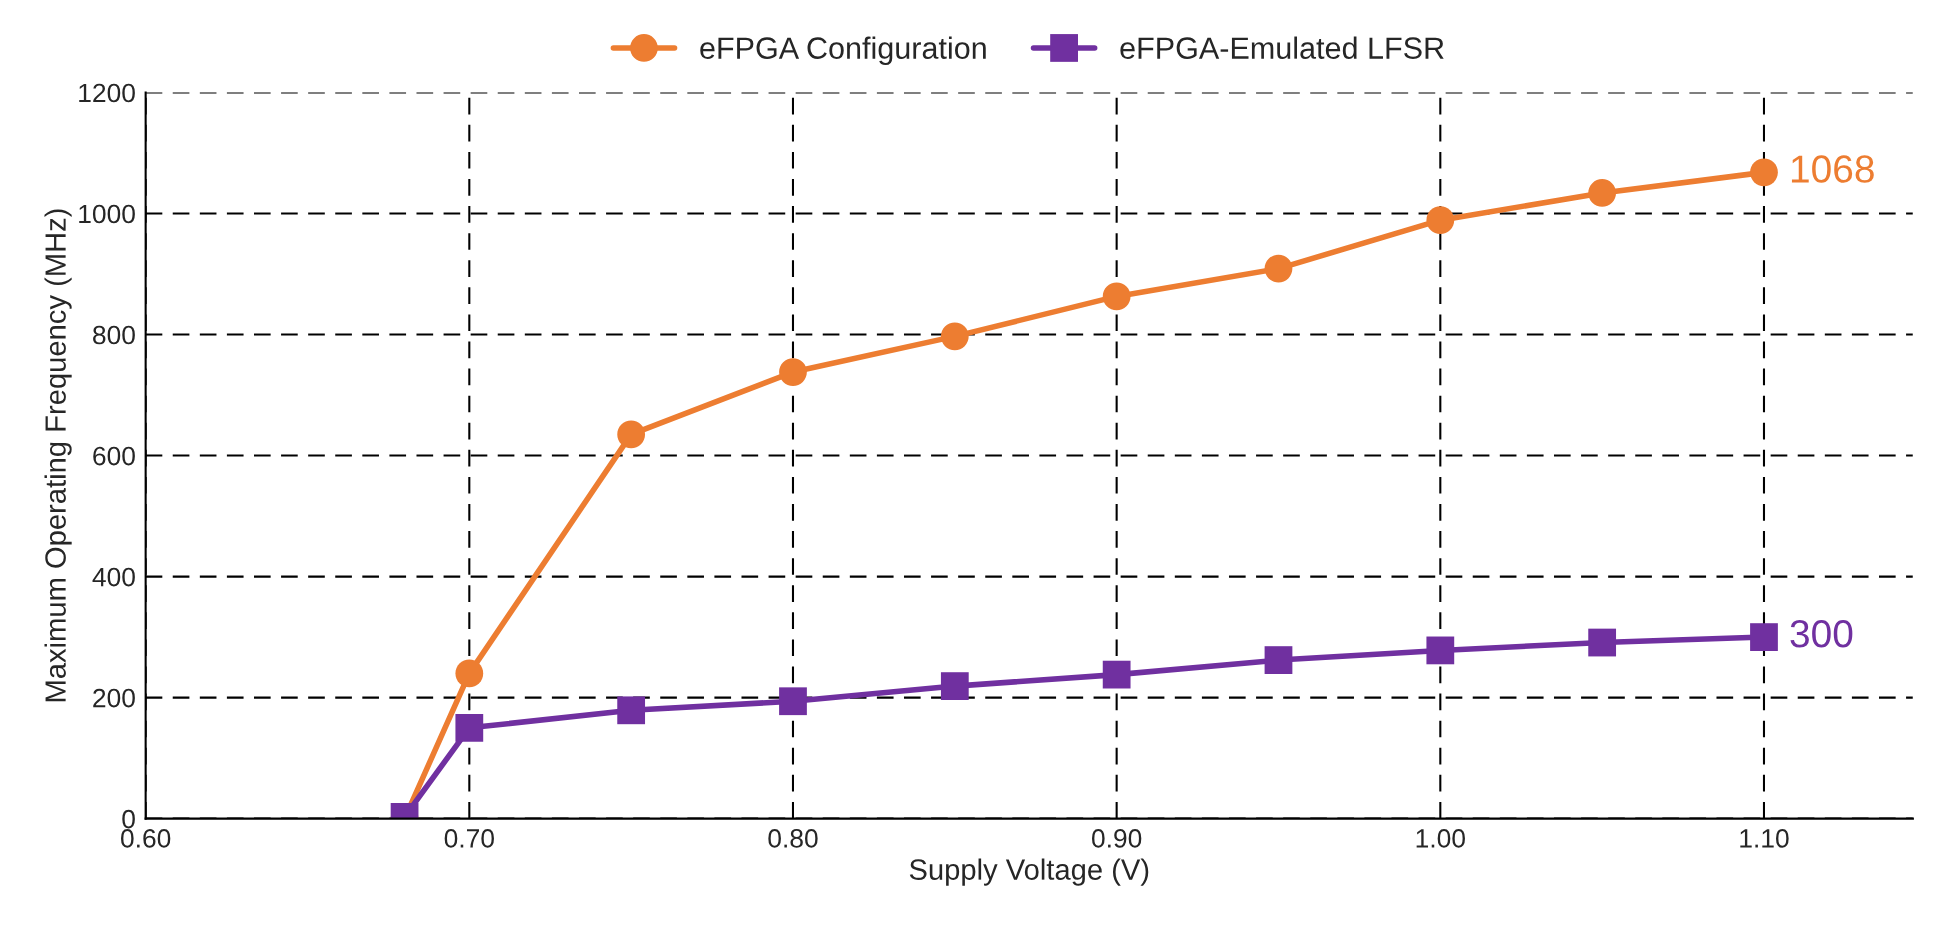 This screenshot has height=925, width=1942. What do you see at coordinates (1029, 872) in the screenshot?
I see `x-axis-title: Supply Voltage (V)` at bounding box center [1029, 872].